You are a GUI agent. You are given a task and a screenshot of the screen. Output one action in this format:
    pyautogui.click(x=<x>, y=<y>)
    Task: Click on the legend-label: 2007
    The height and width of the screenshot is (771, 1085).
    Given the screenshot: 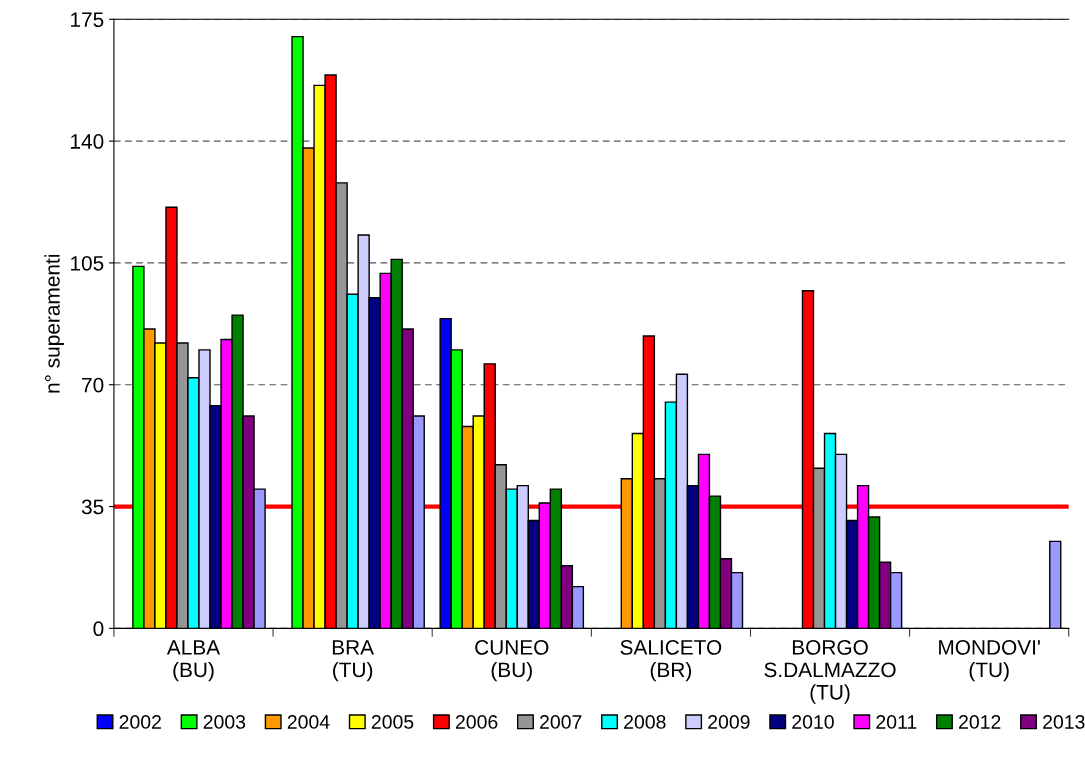 What is the action you would take?
    pyautogui.click(x=561, y=722)
    